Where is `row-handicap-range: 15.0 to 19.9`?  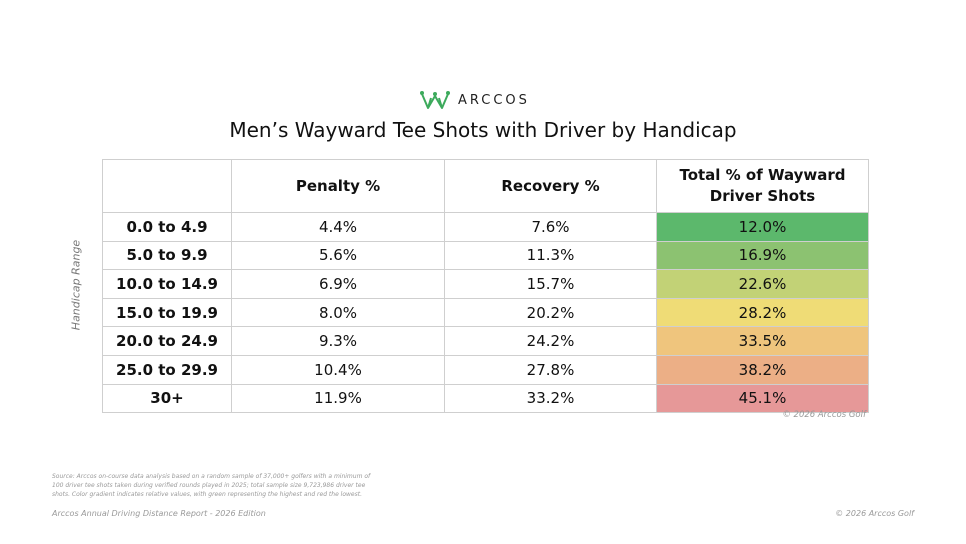
row-handicap-range: 15.0 to 19.9 is located at coordinates (167, 312).